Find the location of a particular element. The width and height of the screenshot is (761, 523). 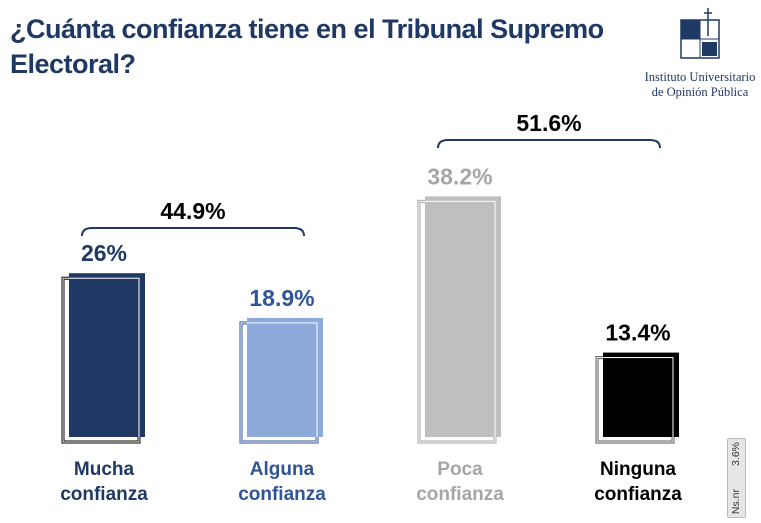

group-label: 44.9% is located at coordinates (192, 211).